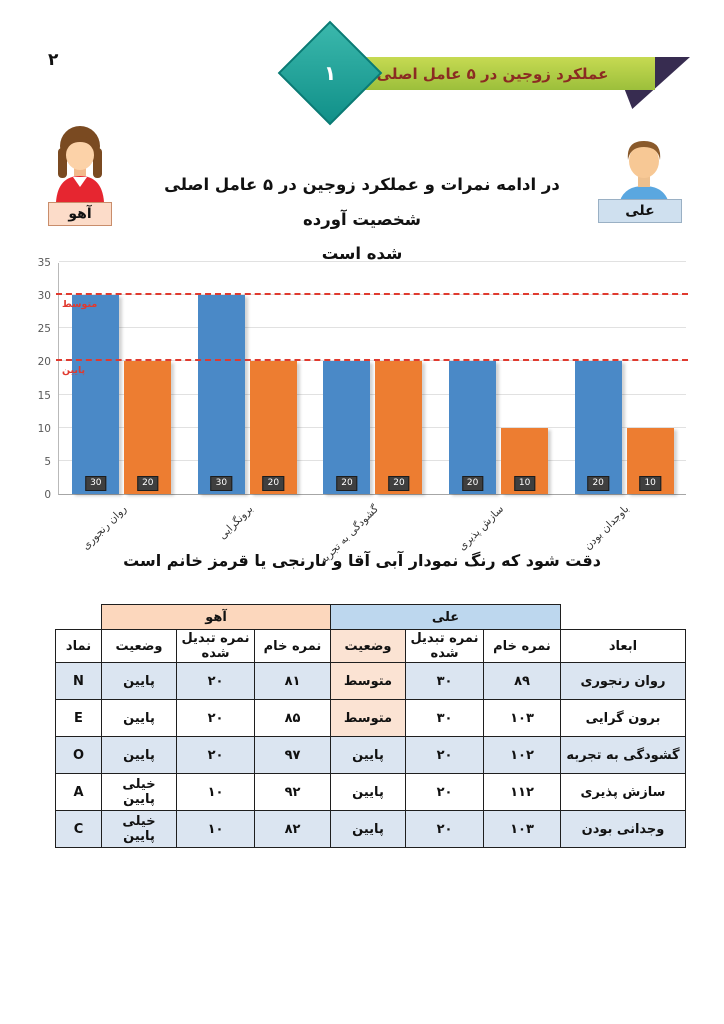 The height and width of the screenshot is (1024, 724). What do you see at coordinates (78, 646) in the screenshot?
I see `column-header: نماد` at bounding box center [78, 646].